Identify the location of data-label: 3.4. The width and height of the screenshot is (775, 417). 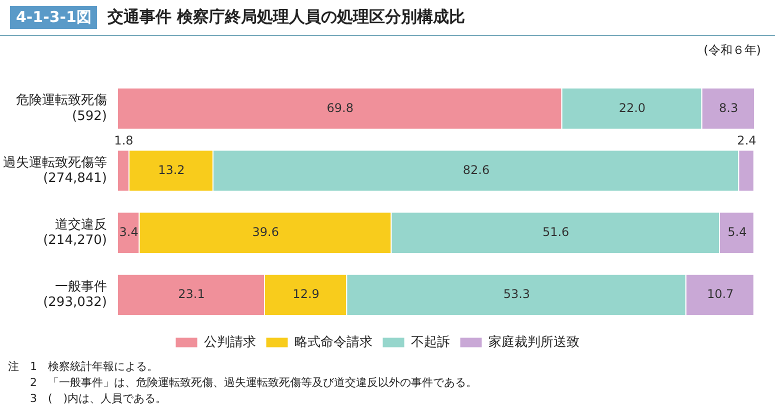
(128, 231).